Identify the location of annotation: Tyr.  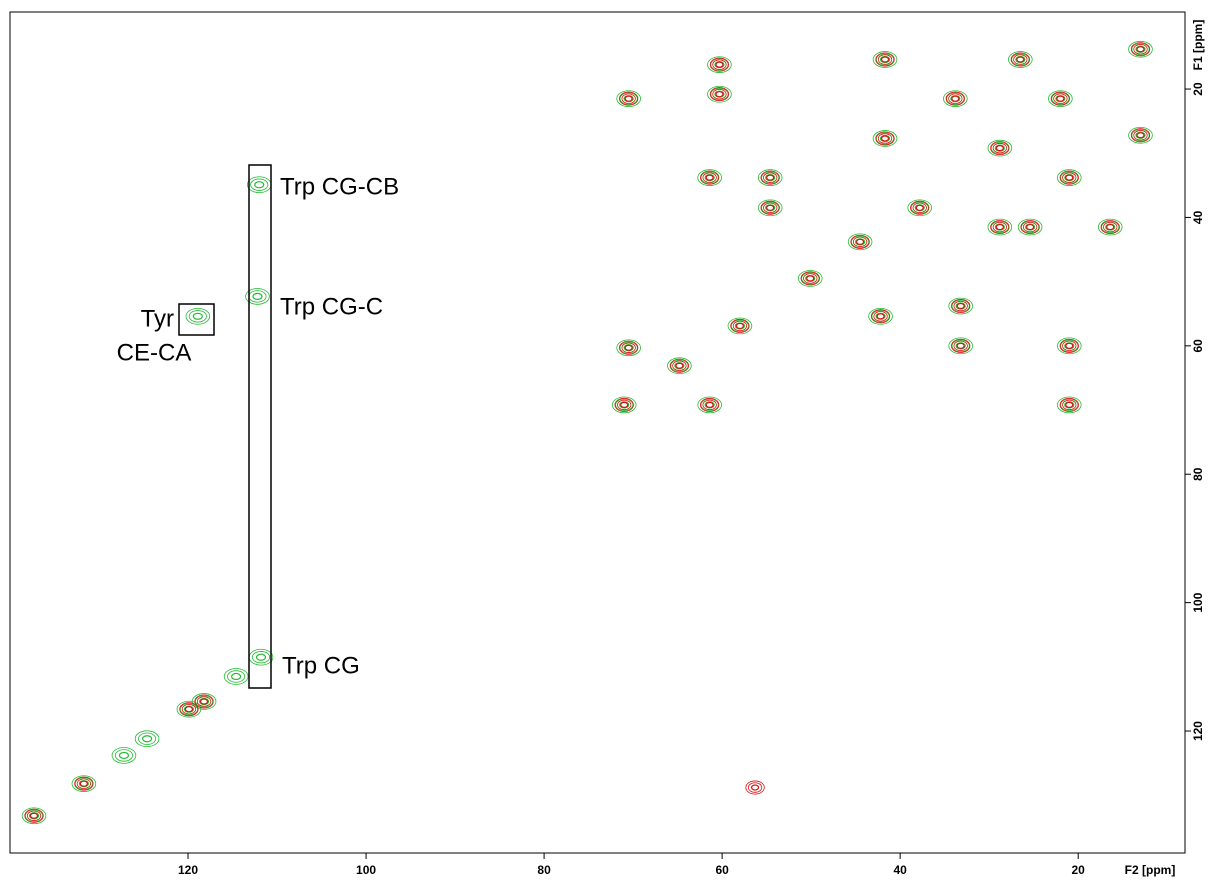
(157, 318).